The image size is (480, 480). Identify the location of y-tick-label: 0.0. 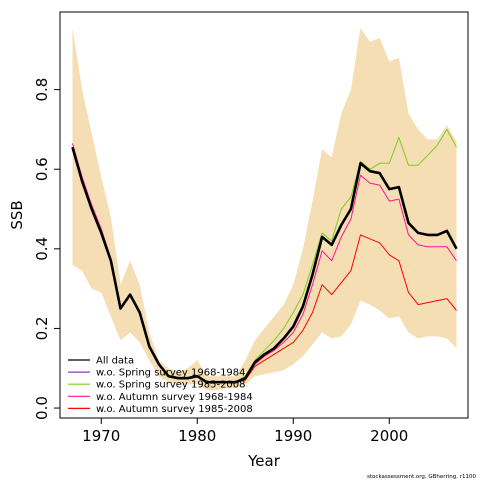
(42, 408).